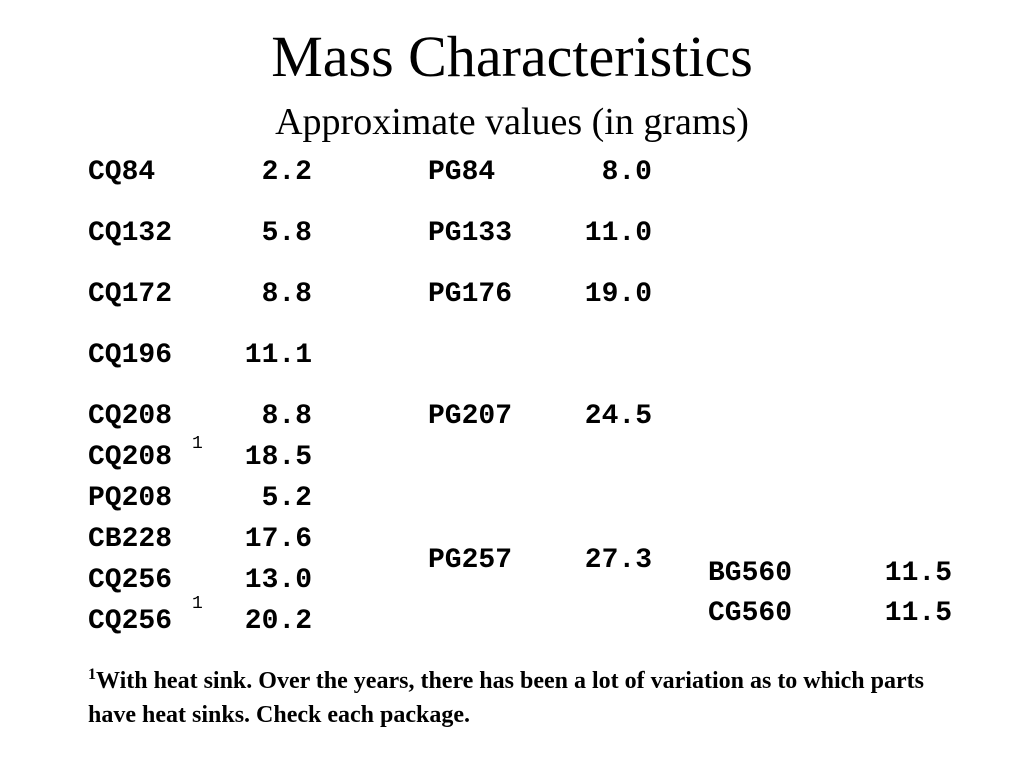  I want to click on part-name: PG133, so click(470, 233).